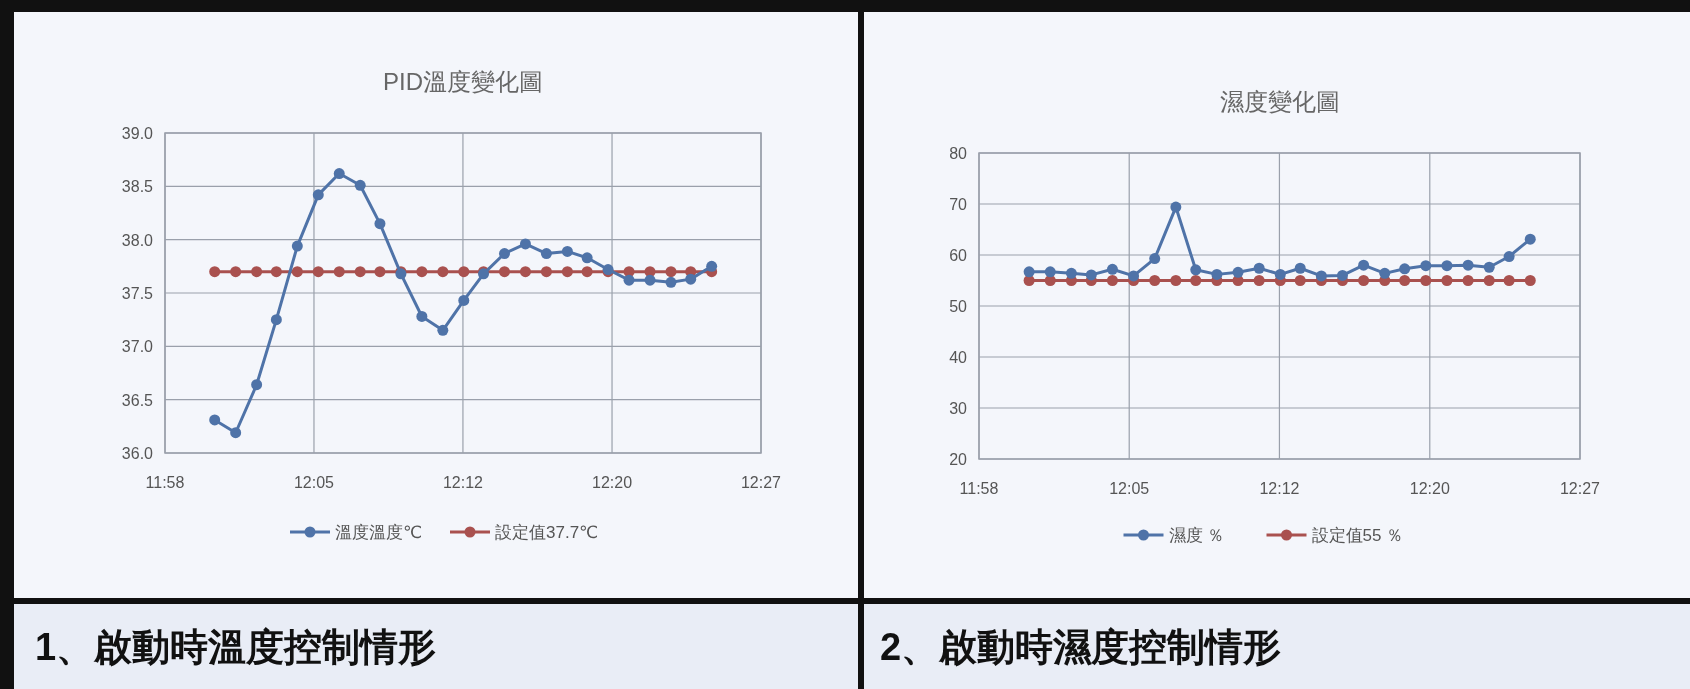 The height and width of the screenshot is (689, 1690). I want to click on y-tick-label: 70, so click(958, 204).